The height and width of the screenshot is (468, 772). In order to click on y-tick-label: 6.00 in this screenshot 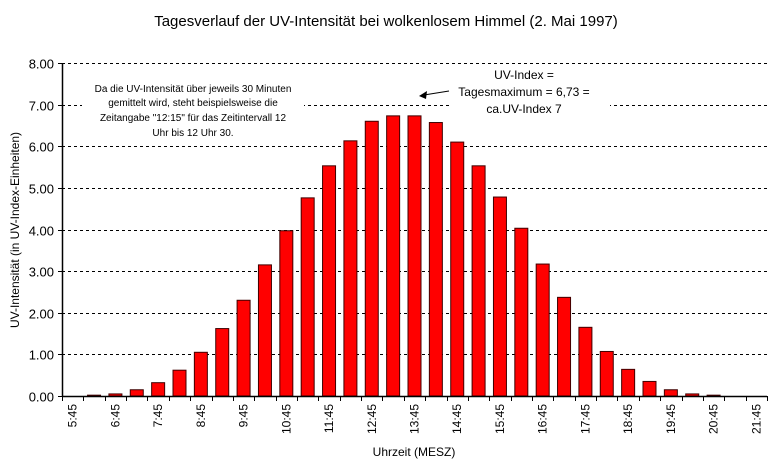, I will do `click(41, 147)`.